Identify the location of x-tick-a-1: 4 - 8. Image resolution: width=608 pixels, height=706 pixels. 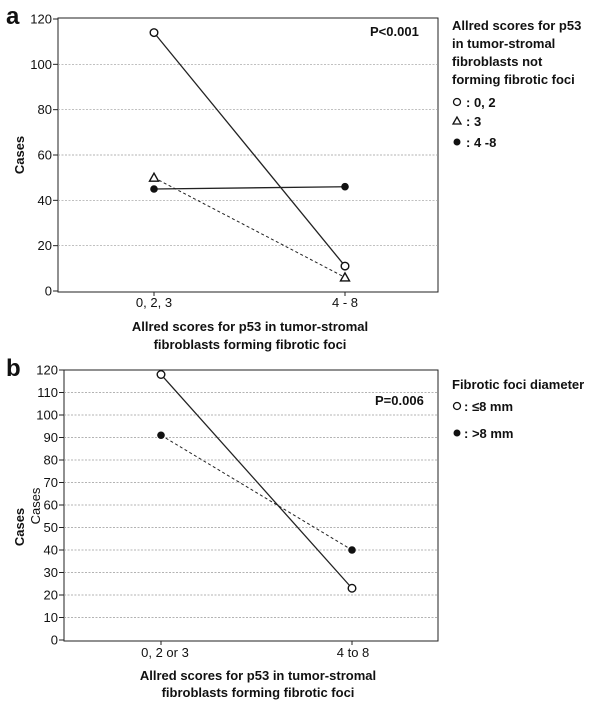
(345, 302).